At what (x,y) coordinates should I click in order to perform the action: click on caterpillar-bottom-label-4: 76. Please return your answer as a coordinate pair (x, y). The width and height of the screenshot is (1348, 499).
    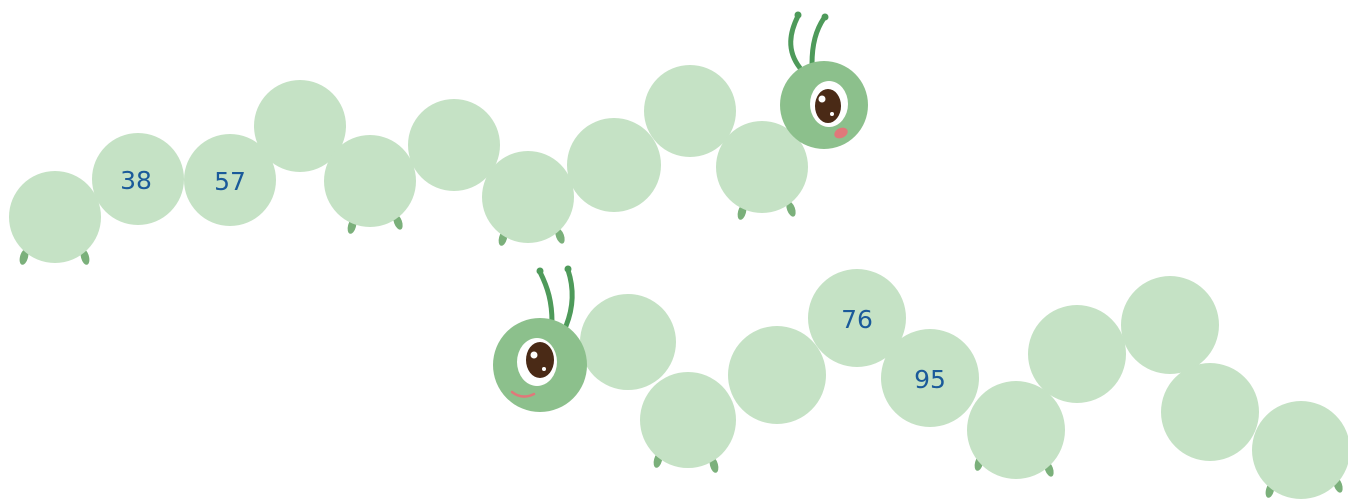
    Looking at the image, I should click on (857, 319).